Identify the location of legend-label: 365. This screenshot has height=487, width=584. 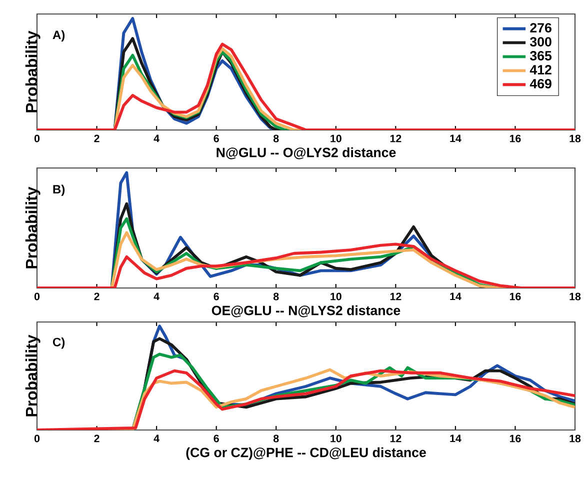
(541, 55).